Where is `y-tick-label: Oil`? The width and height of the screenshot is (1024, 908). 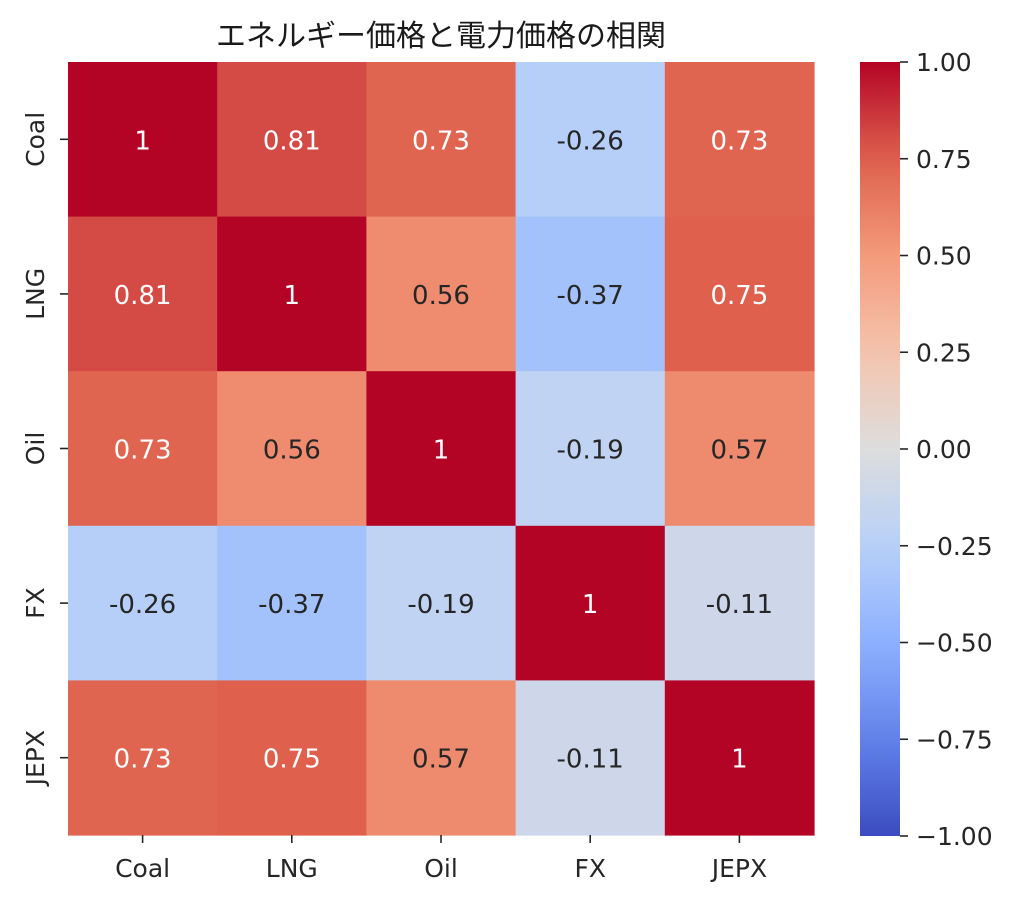 y-tick-label: Oil is located at coordinates (35, 449).